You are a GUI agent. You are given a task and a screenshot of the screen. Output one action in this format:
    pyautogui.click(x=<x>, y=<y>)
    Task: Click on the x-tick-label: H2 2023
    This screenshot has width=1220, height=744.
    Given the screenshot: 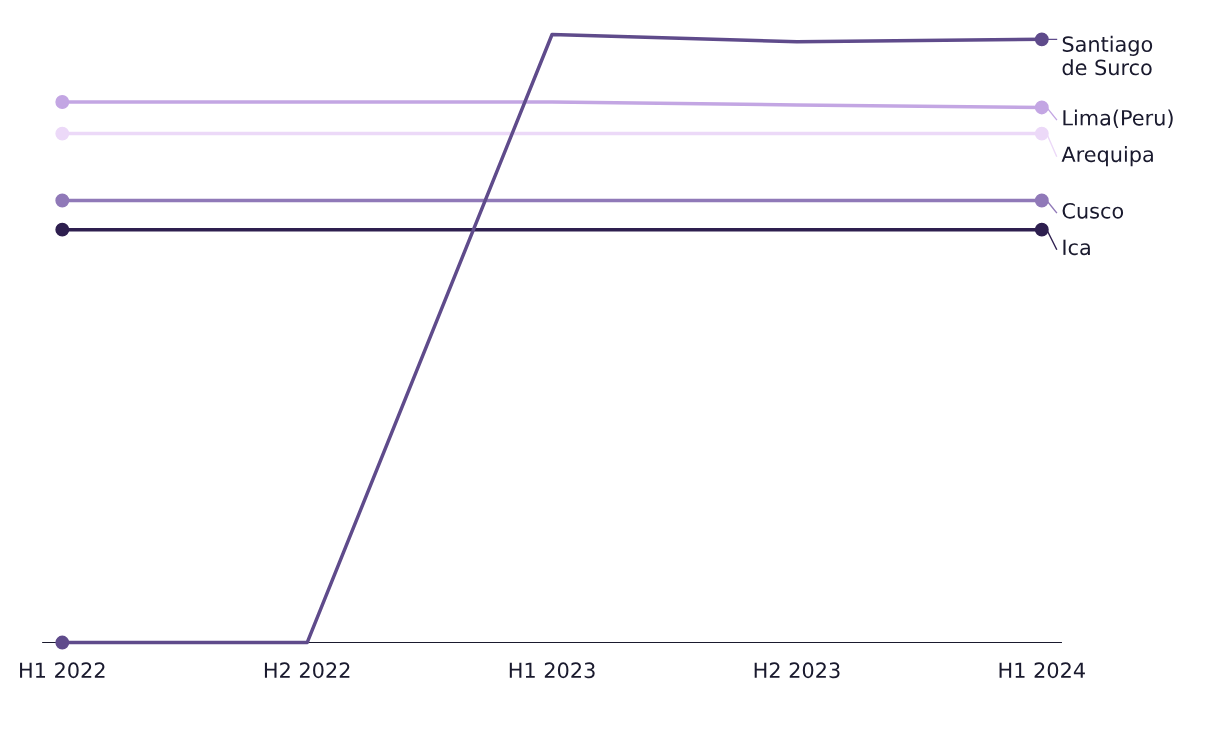 What is the action you would take?
    pyautogui.click(x=797, y=670)
    